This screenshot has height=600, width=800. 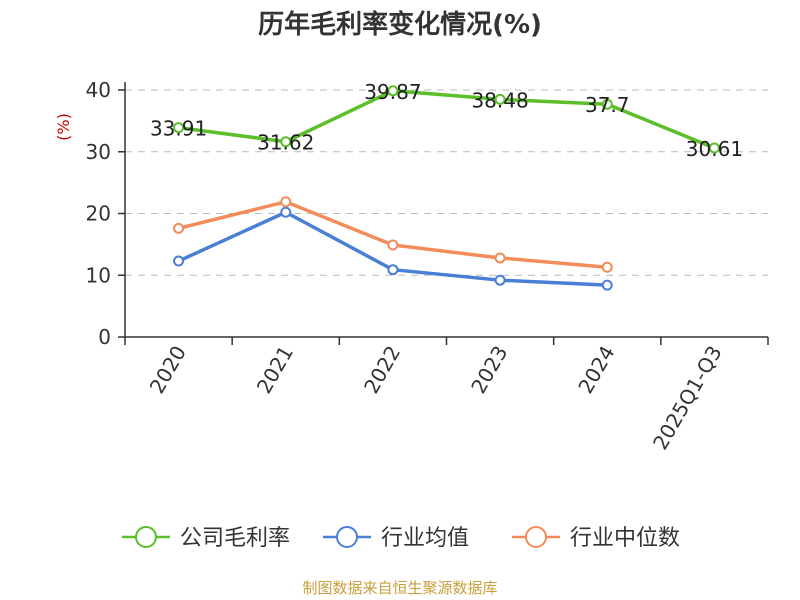 What do you see at coordinates (104, 337) in the screenshot?
I see `y-tick-label: 0` at bounding box center [104, 337].